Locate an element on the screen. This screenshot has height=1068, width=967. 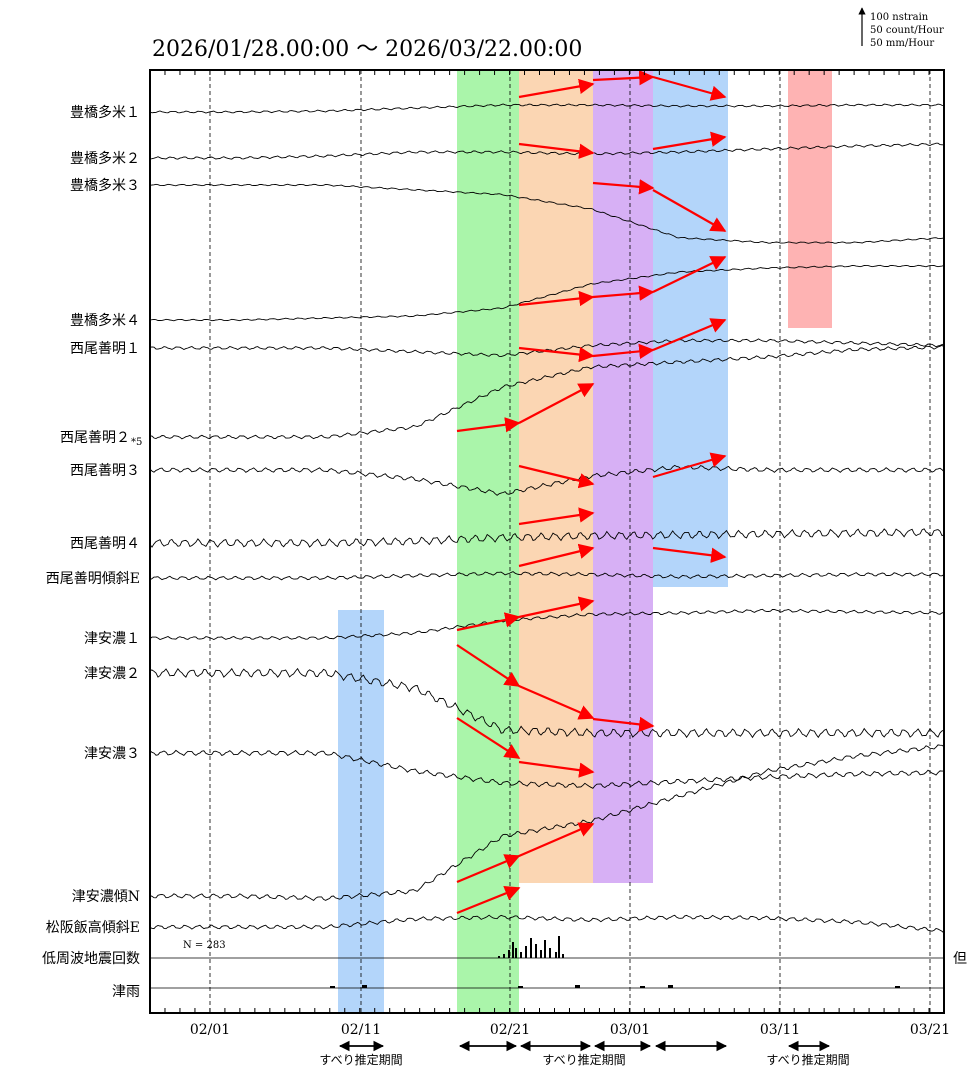
scale-legend-strain: 100 nstrain is located at coordinates (899, 17).